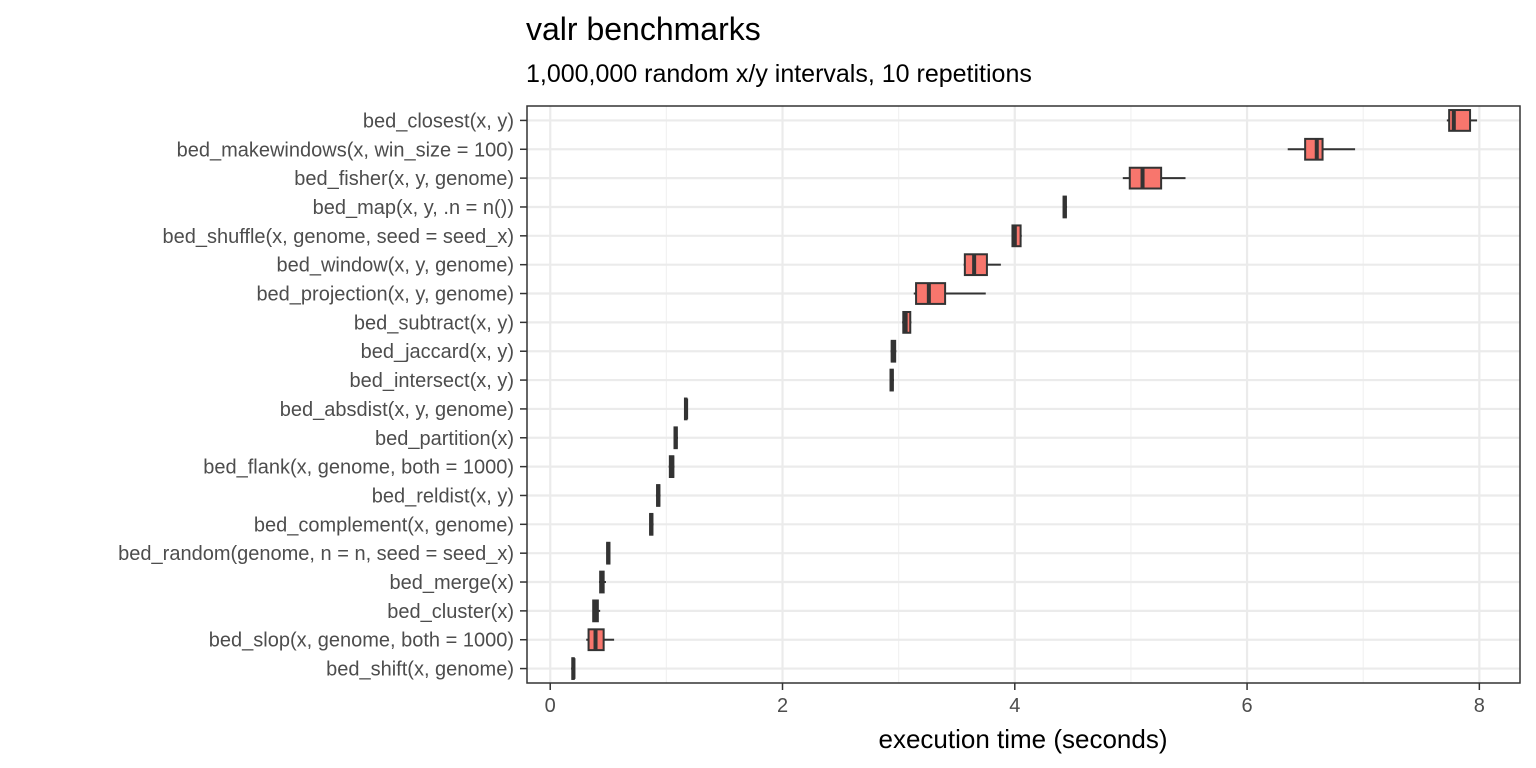 The height and width of the screenshot is (768, 1536). What do you see at coordinates (643, 29) in the screenshot?
I see `chart-title: valr benchmarks` at bounding box center [643, 29].